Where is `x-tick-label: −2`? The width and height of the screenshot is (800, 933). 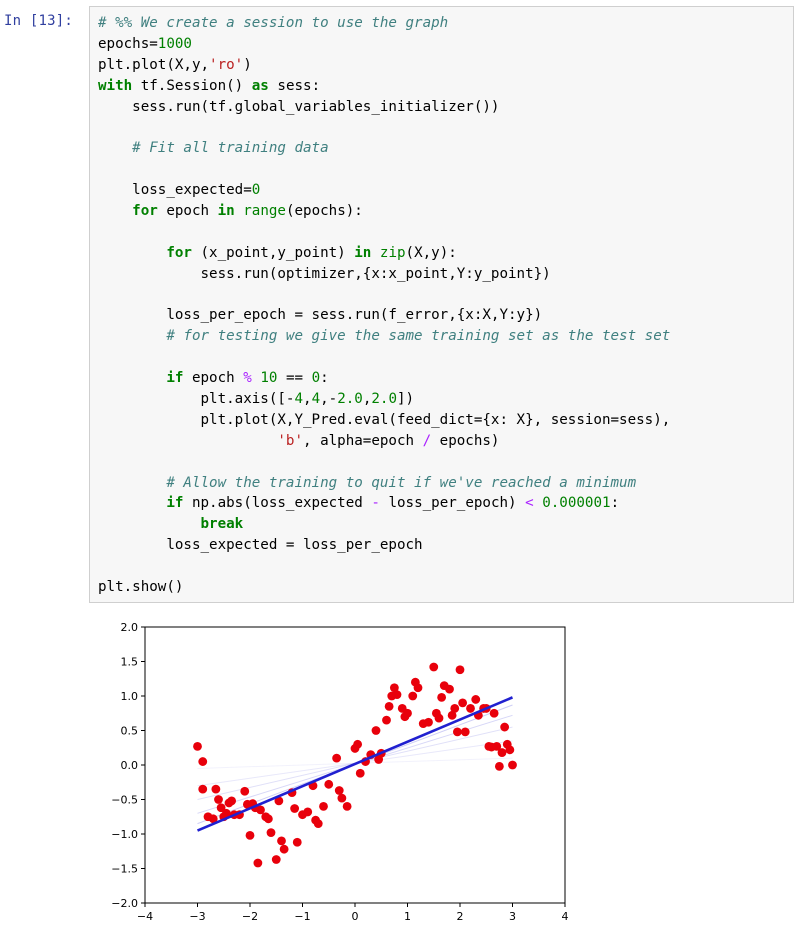
x-tick-label: −2 is located at coordinates (250, 916).